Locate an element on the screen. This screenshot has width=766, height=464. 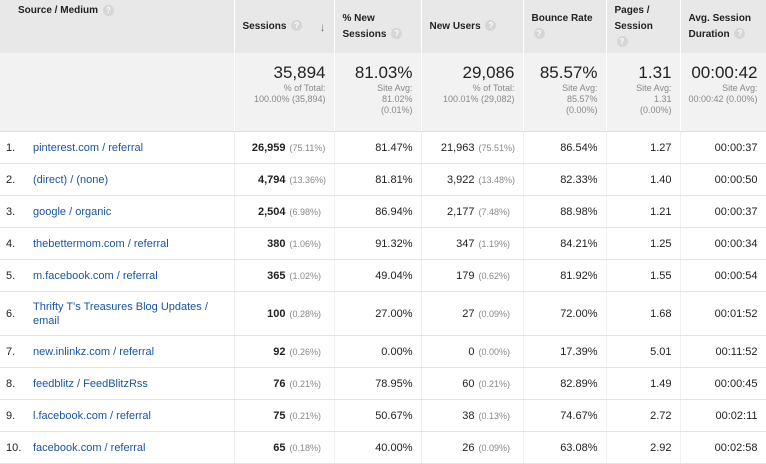
bounce-cell: 81.92% is located at coordinates (565, 275).